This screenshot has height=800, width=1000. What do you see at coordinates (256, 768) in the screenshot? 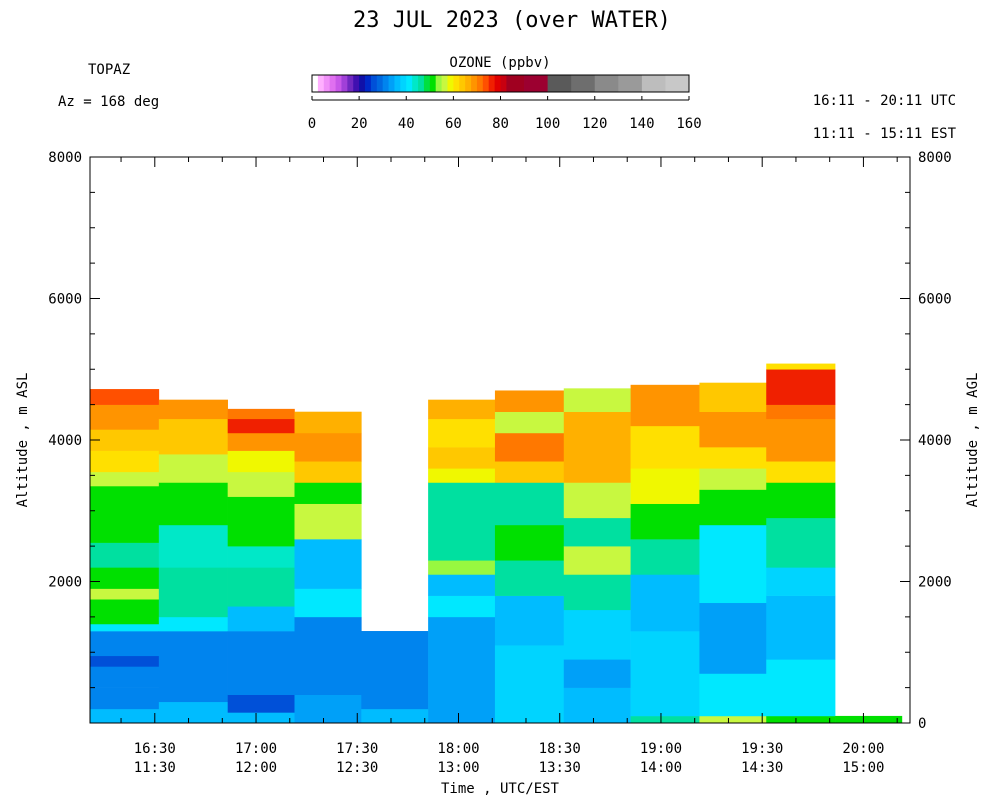
I see `x-tick-label-est: 12:00` at bounding box center [256, 768].